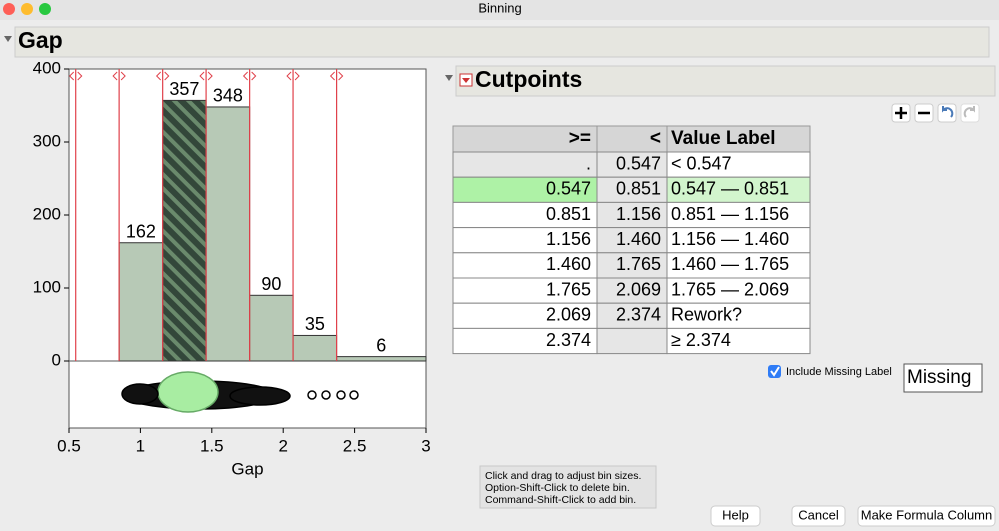 The height and width of the screenshot is (531, 999). Describe the element at coordinates (9, 9) in the screenshot. I see `close-button` at that location.